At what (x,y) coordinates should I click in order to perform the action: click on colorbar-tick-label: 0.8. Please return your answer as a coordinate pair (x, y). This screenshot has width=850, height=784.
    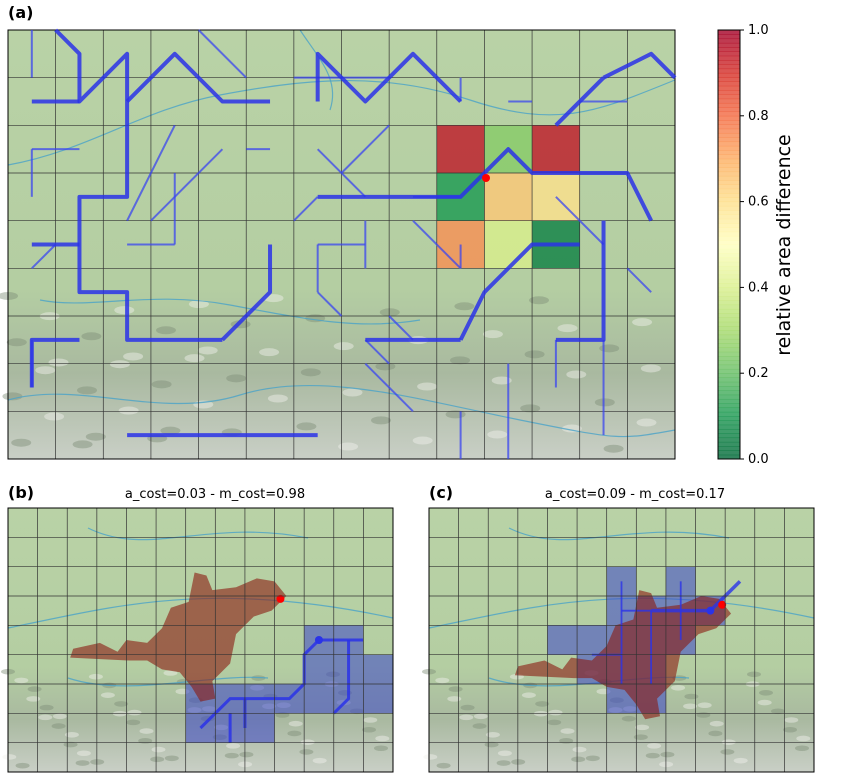
    Looking at the image, I should click on (758, 116).